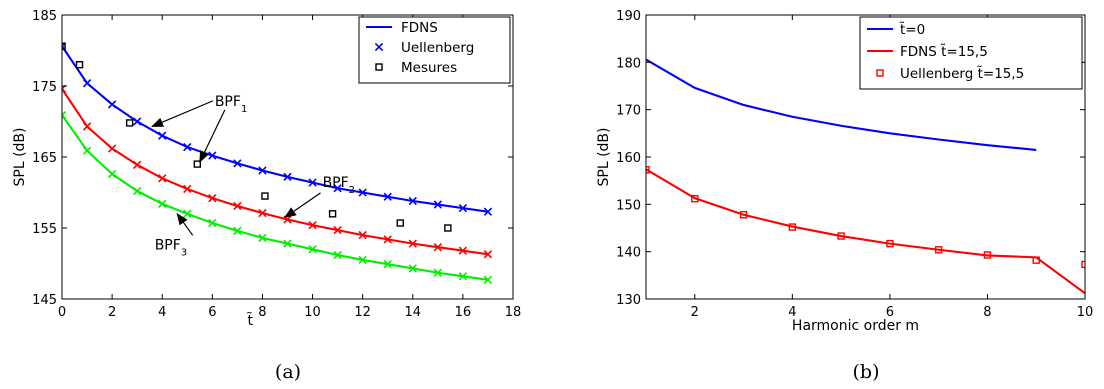 This screenshot has width=1104, height=389. Describe the element at coordinates (437, 48) in the screenshot. I see `legend-label-2: Uellenberg` at that location.